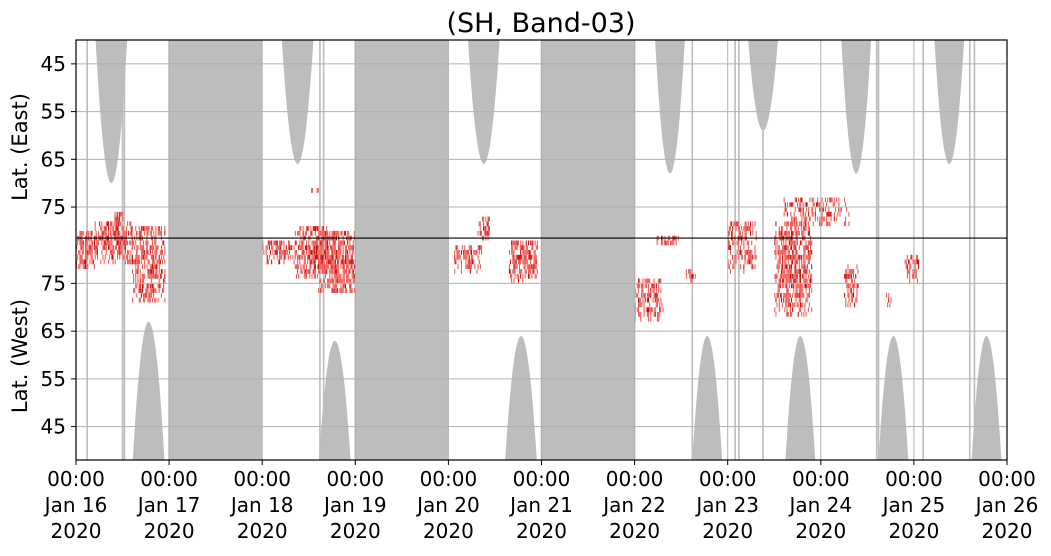 The image size is (1051, 556). What do you see at coordinates (606, 250) in the screenshot?
I see `gap-line` at bounding box center [606, 250].